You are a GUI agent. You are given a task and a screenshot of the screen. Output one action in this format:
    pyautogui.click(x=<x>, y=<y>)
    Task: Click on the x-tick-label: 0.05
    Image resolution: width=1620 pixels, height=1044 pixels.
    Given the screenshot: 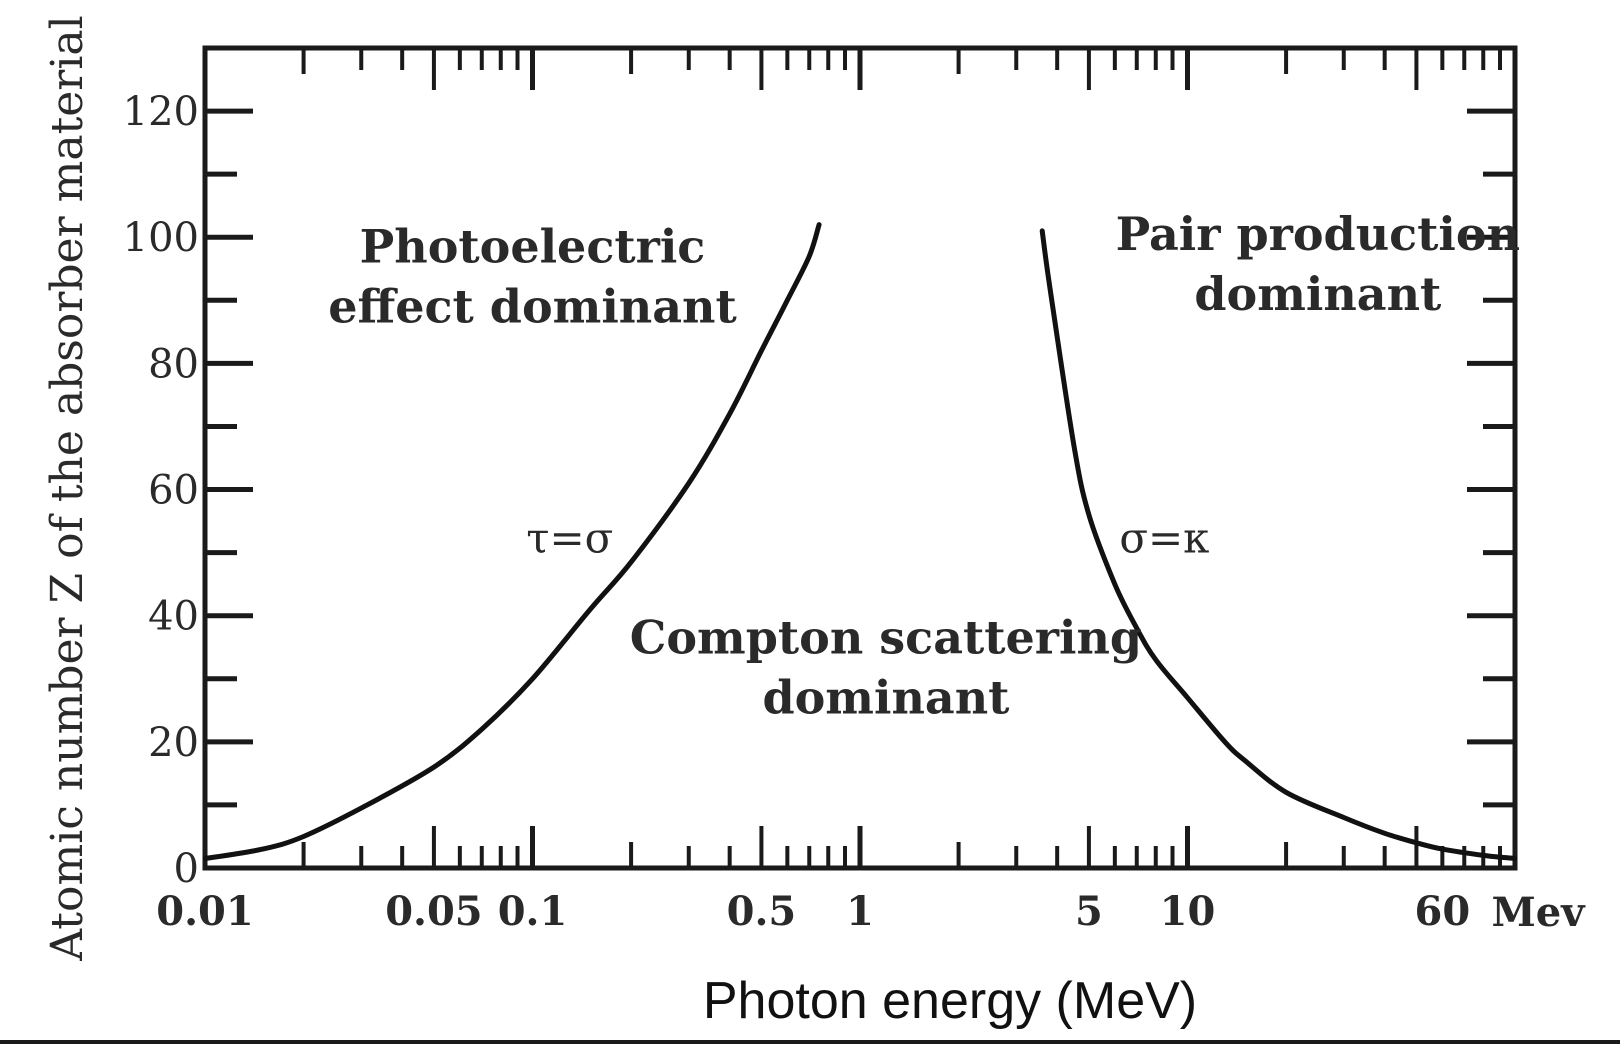 What is the action you would take?
    pyautogui.click(x=433, y=911)
    